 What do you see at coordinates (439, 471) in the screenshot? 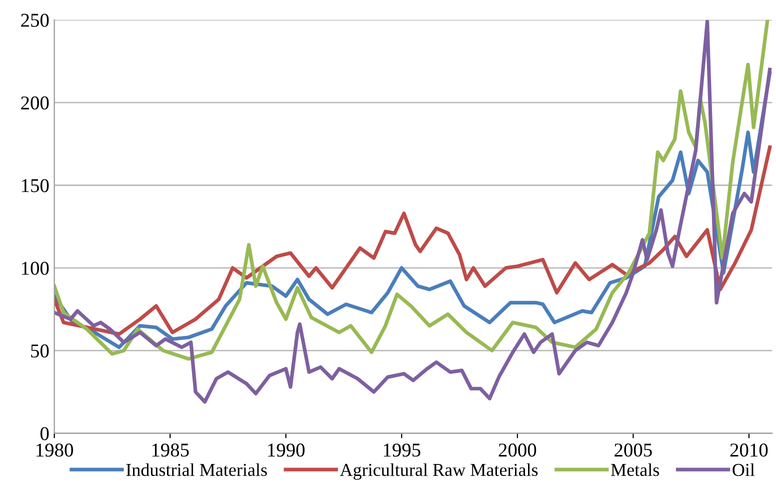
I see `legend-label: Agricultural Raw Materials` at bounding box center [439, 471].